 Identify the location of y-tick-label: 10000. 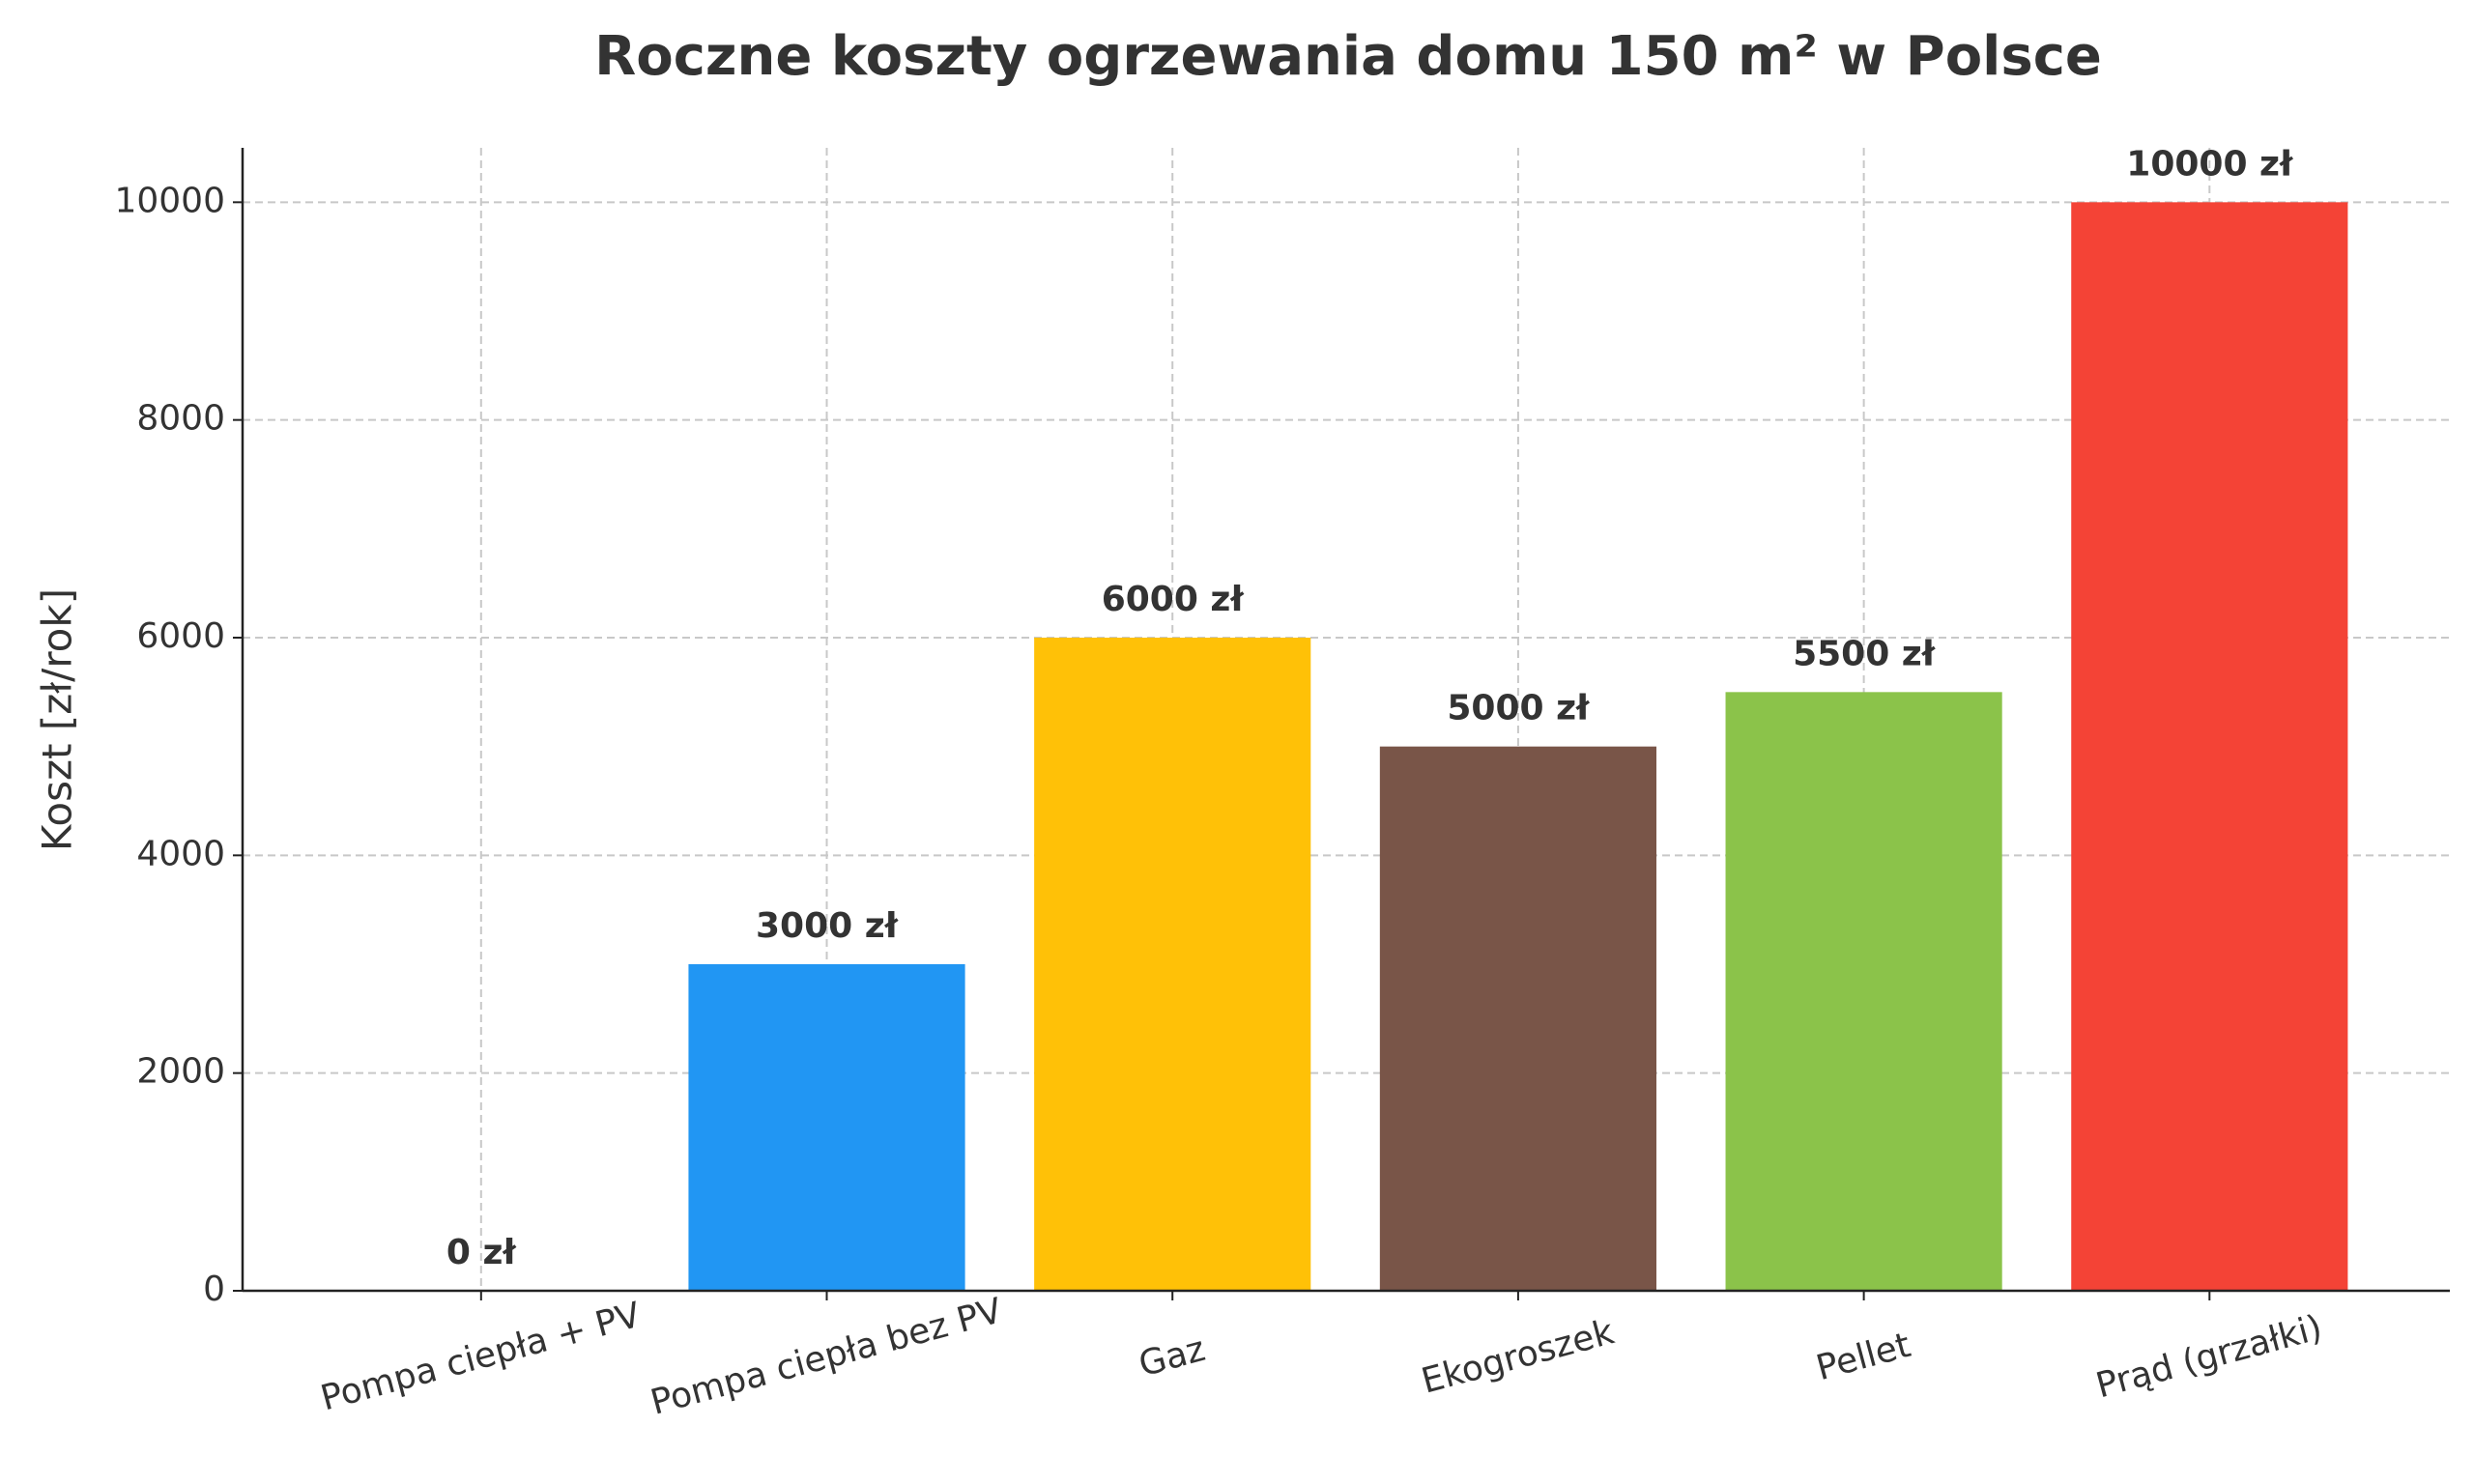
(170, 200).